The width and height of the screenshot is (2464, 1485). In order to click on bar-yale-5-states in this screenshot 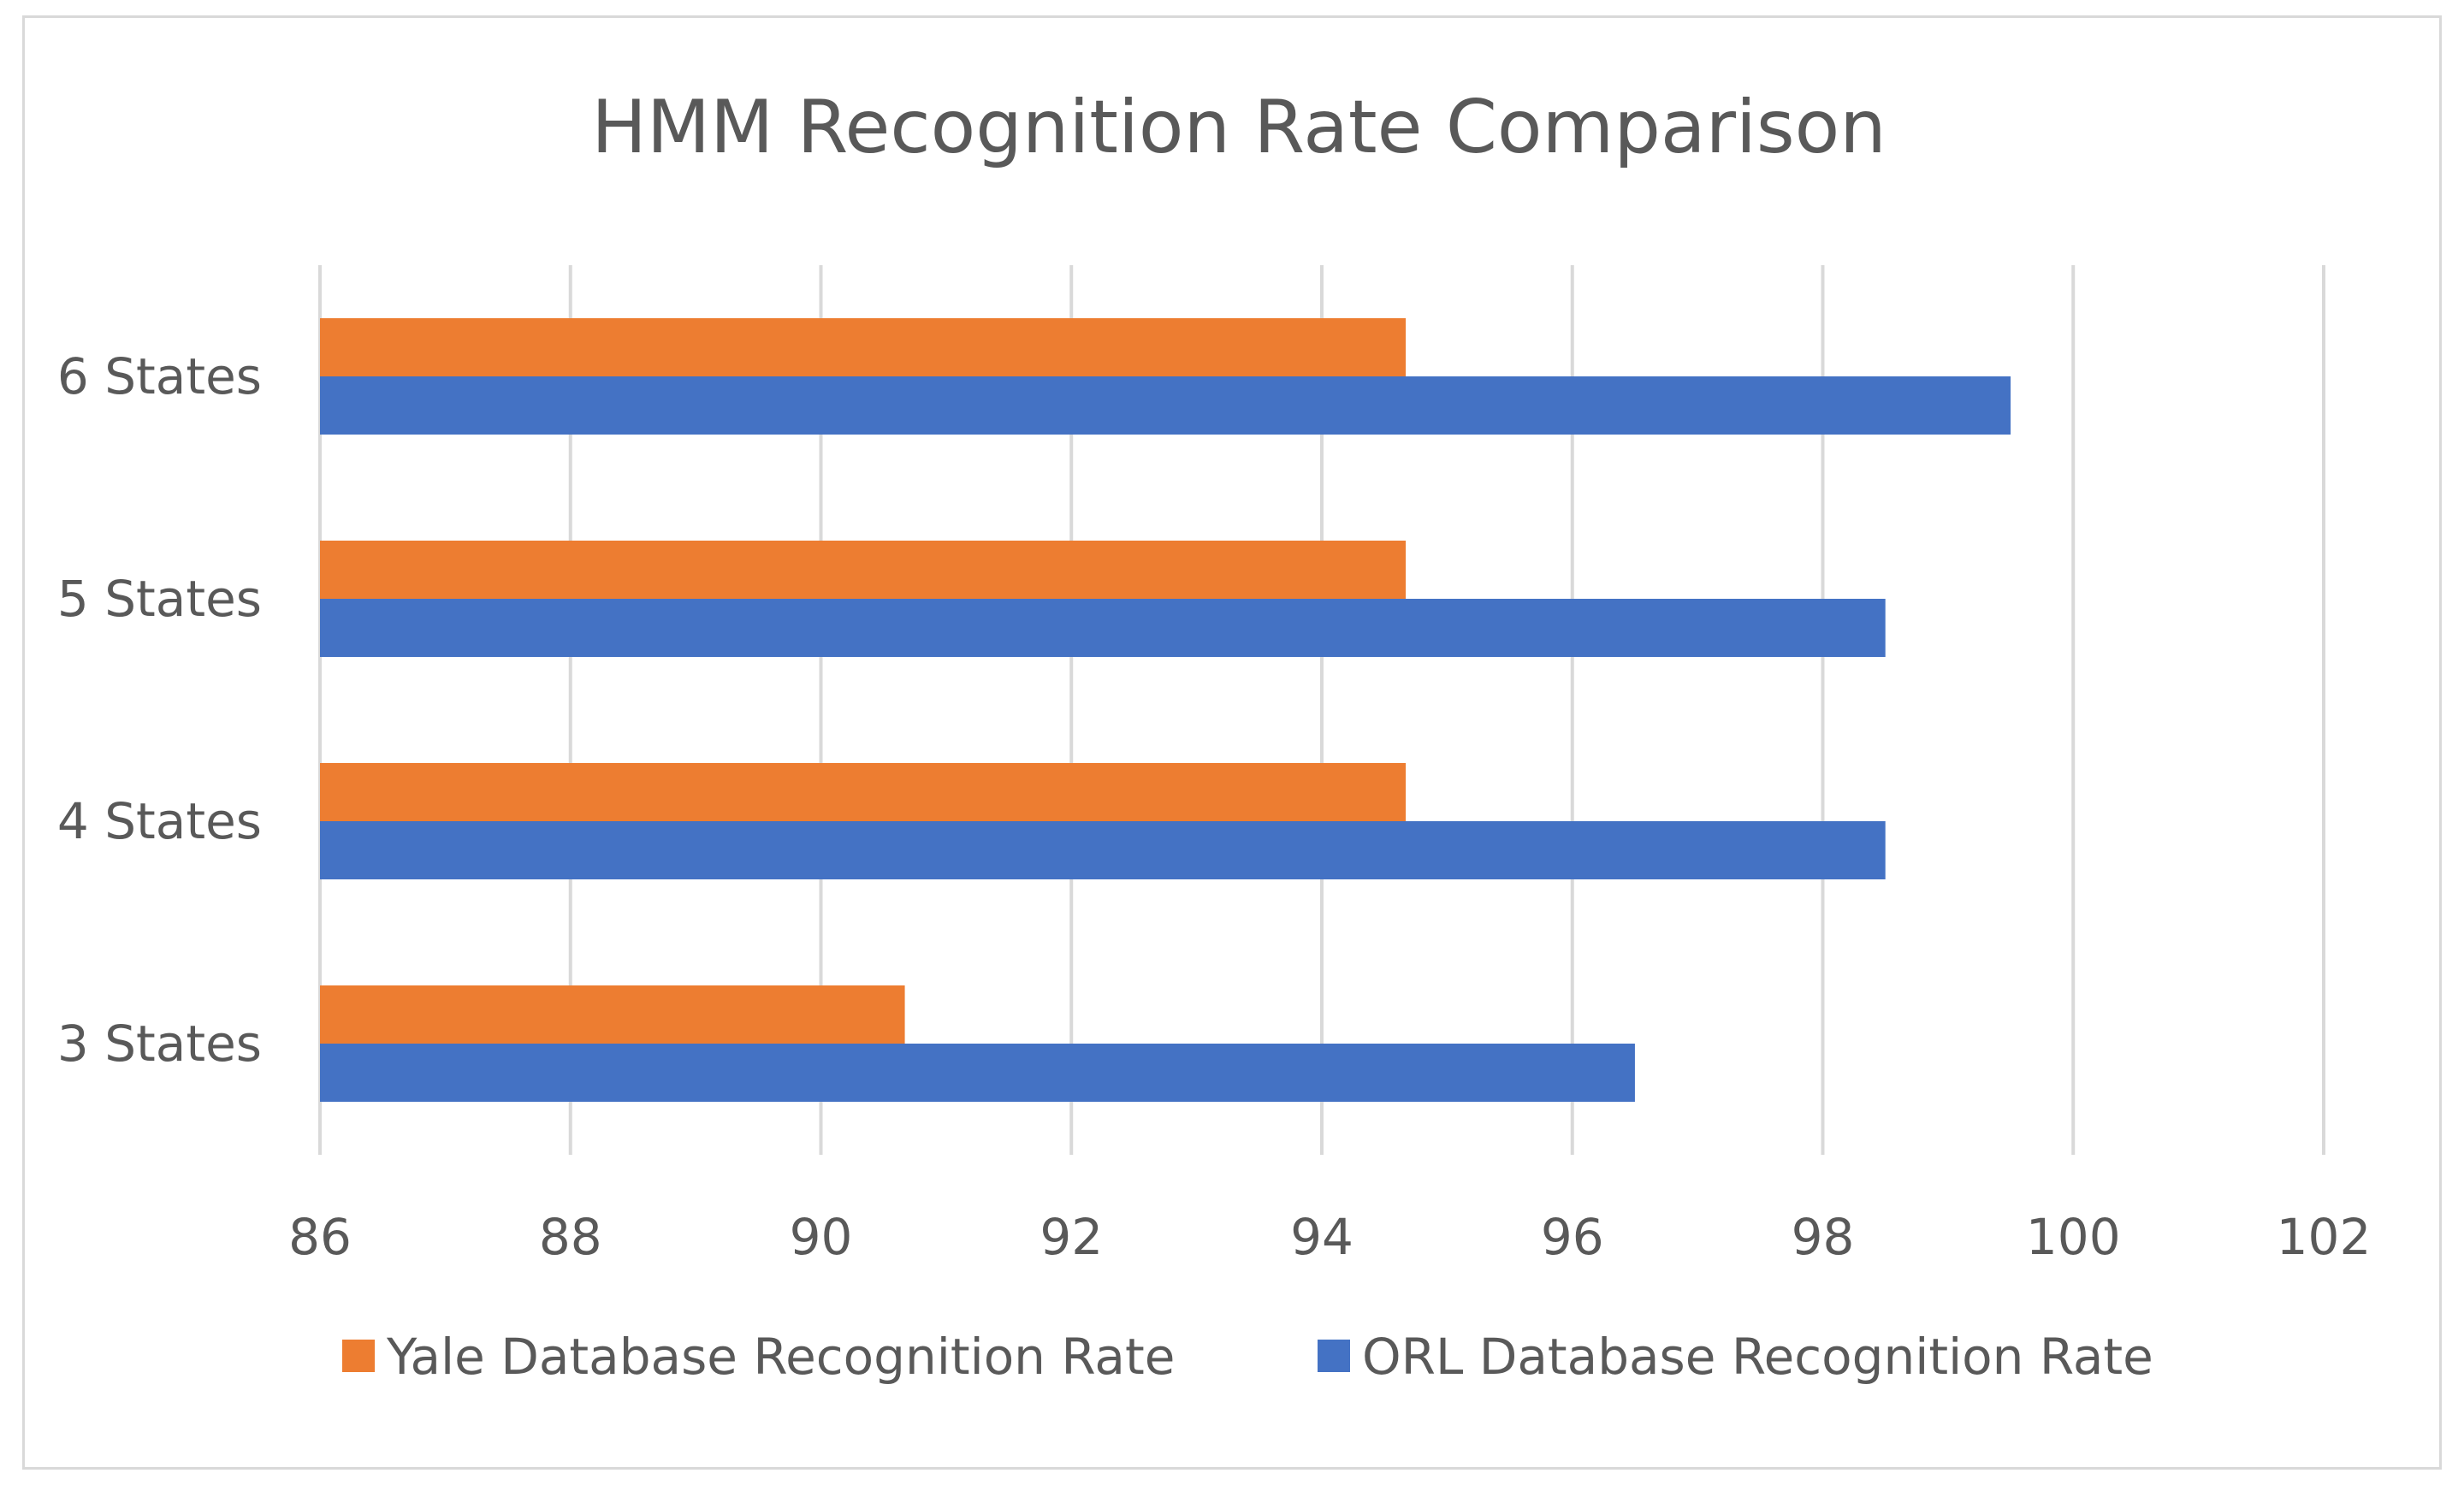, I will do `click(863, 570)`.